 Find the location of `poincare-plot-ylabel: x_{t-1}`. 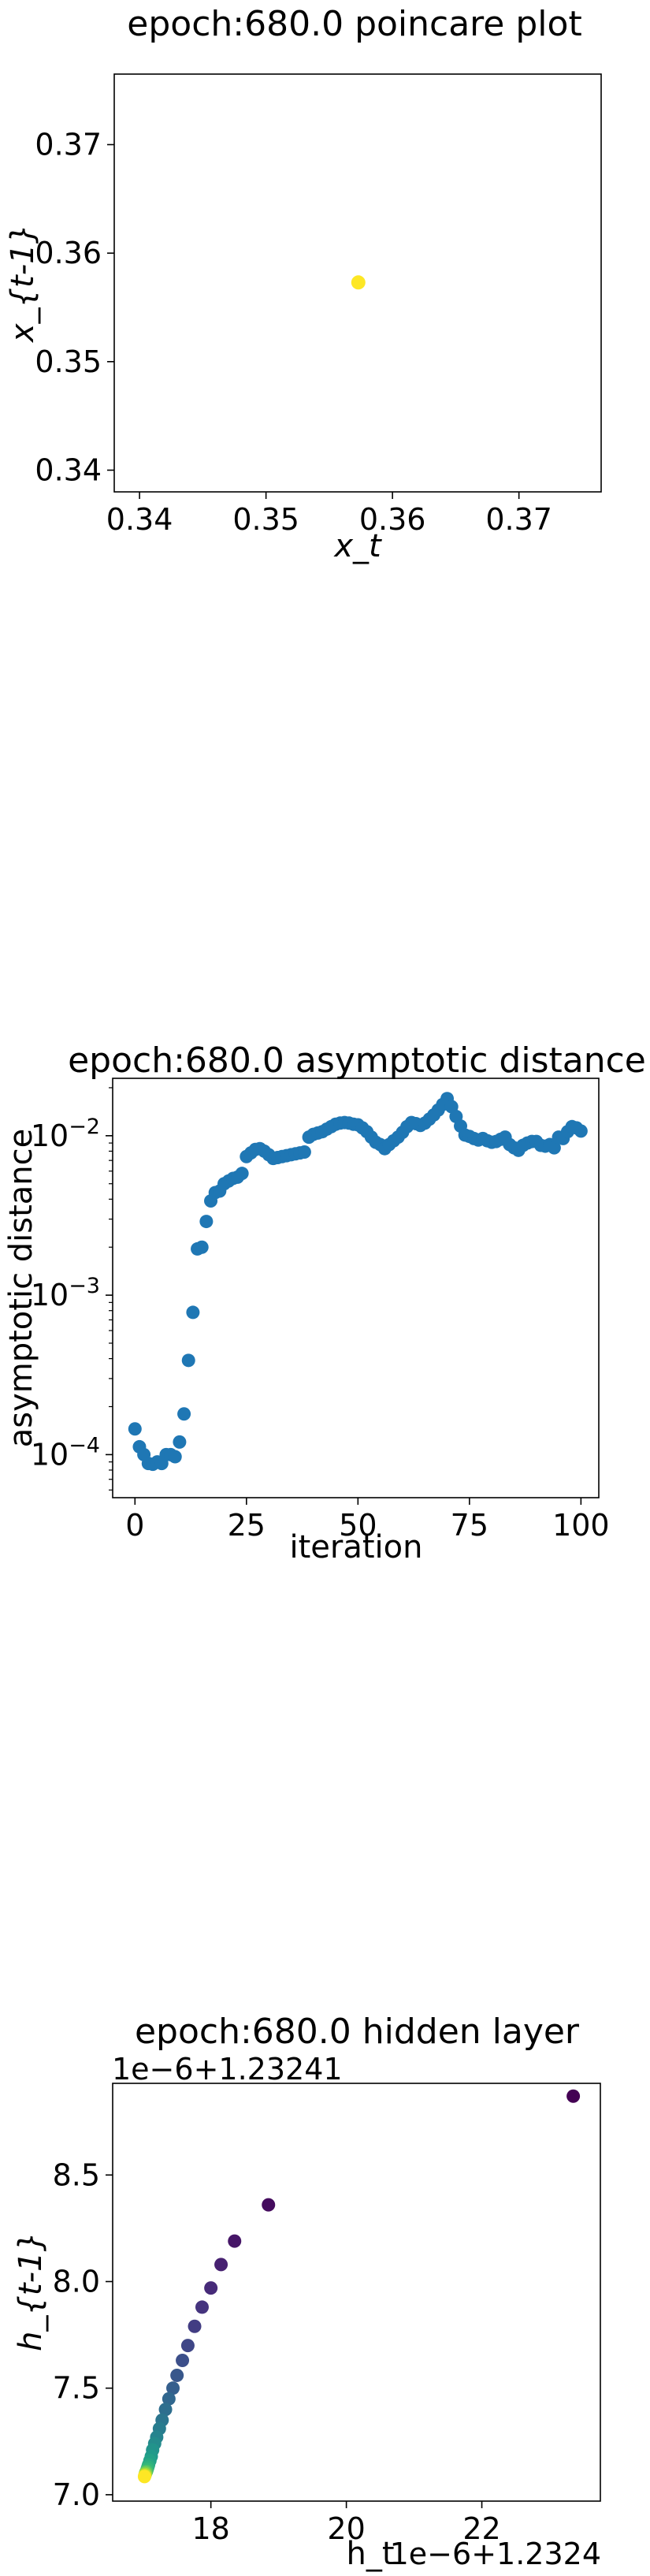

poincare-plot-ylabel: x_{t-1} is located at coordinates (23, 284).